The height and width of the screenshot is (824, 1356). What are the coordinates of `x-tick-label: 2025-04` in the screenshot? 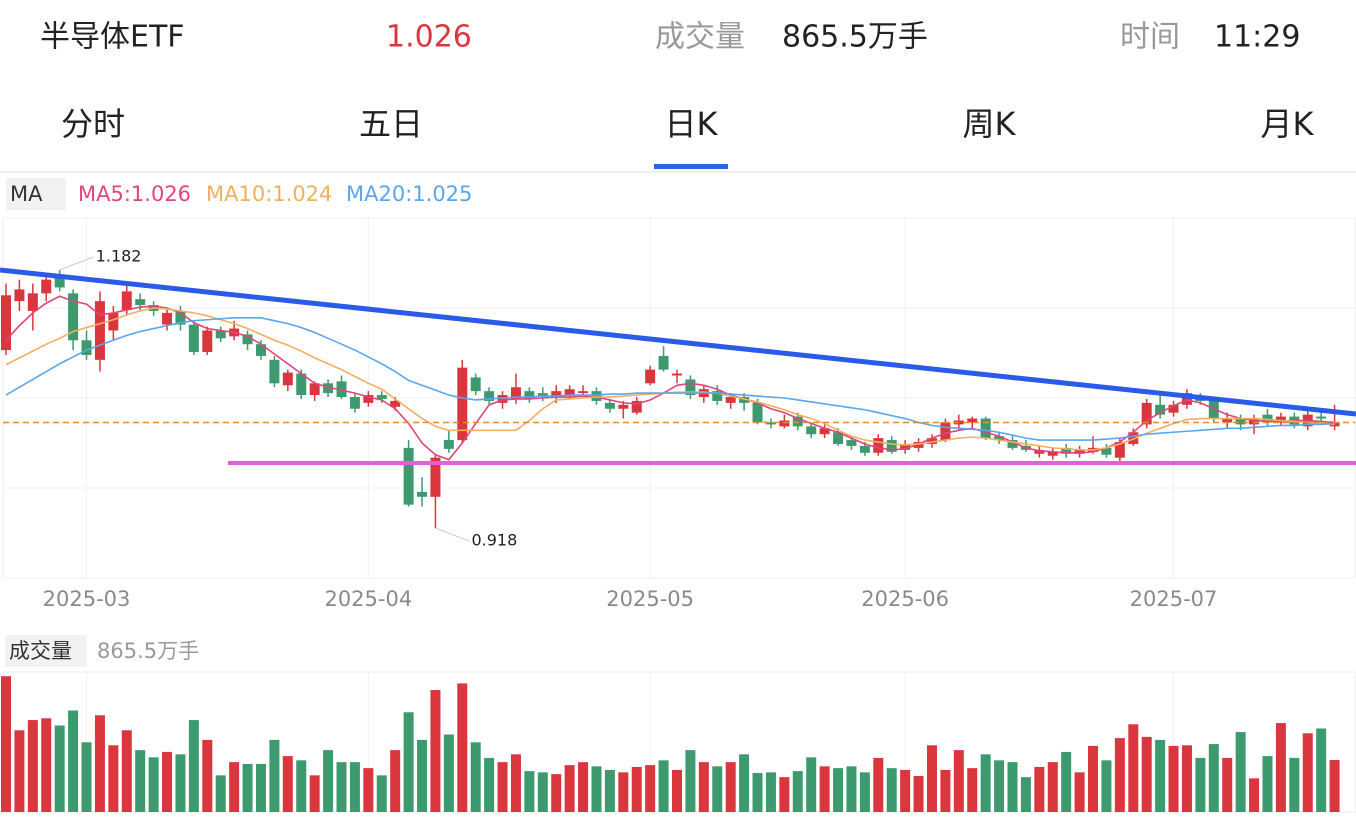 It's located at (368, 599).